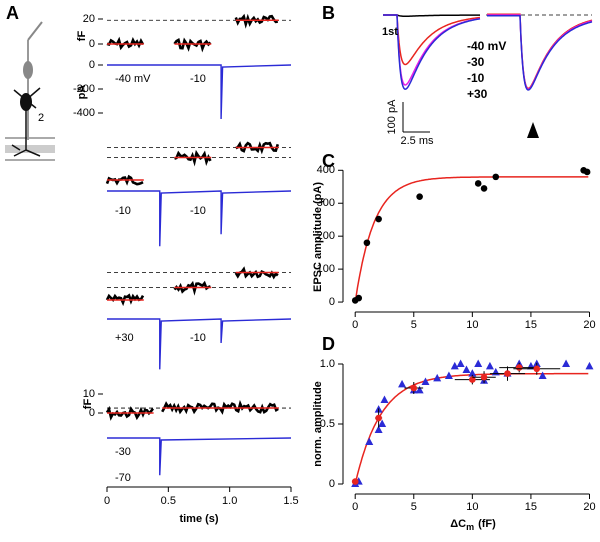 Image resolution: width=600 pixels, height=542 pixels. Describe the element at coordinates (458, 524) in the screenshot. I see `x-axis-label-part: ΔC` at that location.